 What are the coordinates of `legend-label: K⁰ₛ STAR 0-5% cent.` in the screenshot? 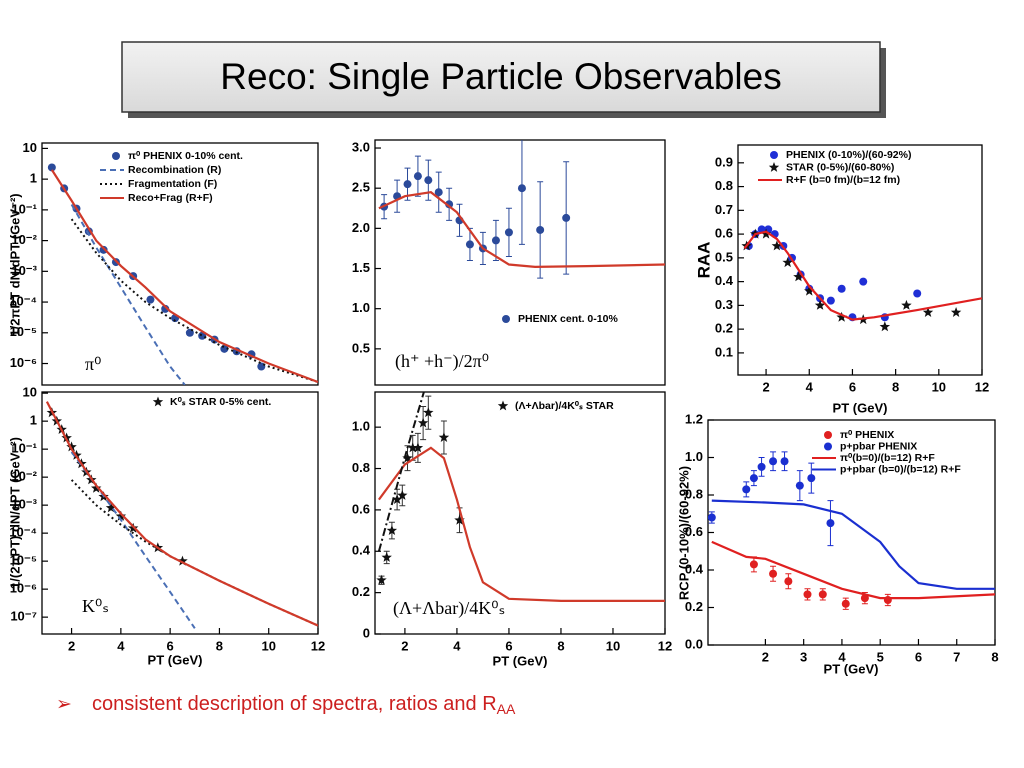 It's located at (220, 402).